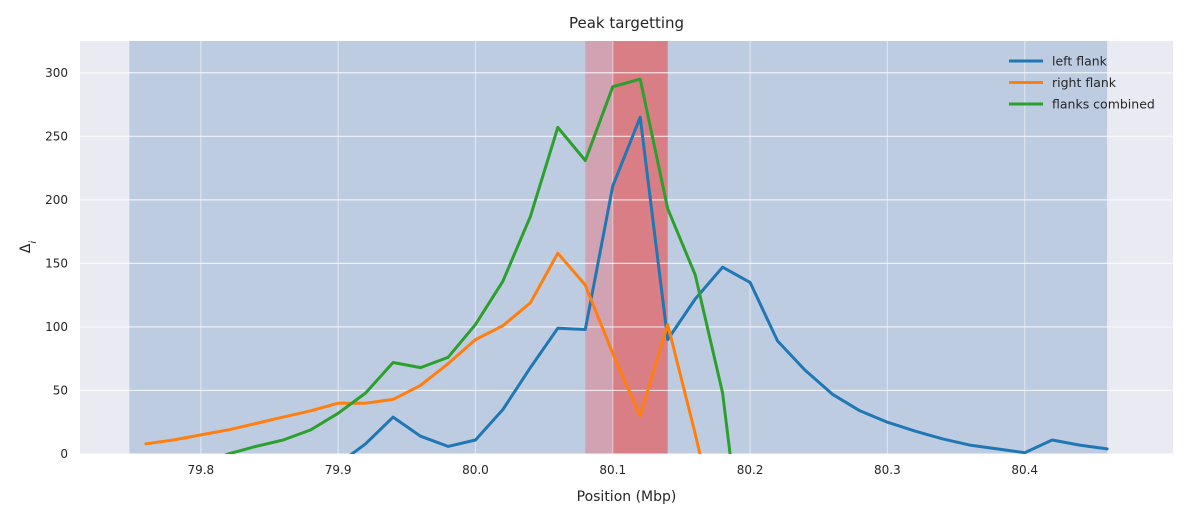 Image resolution: width=1189 pixels, height=518 pixels. I want to click on legend: left flank right flank flanks combined, so click(1082, 83).